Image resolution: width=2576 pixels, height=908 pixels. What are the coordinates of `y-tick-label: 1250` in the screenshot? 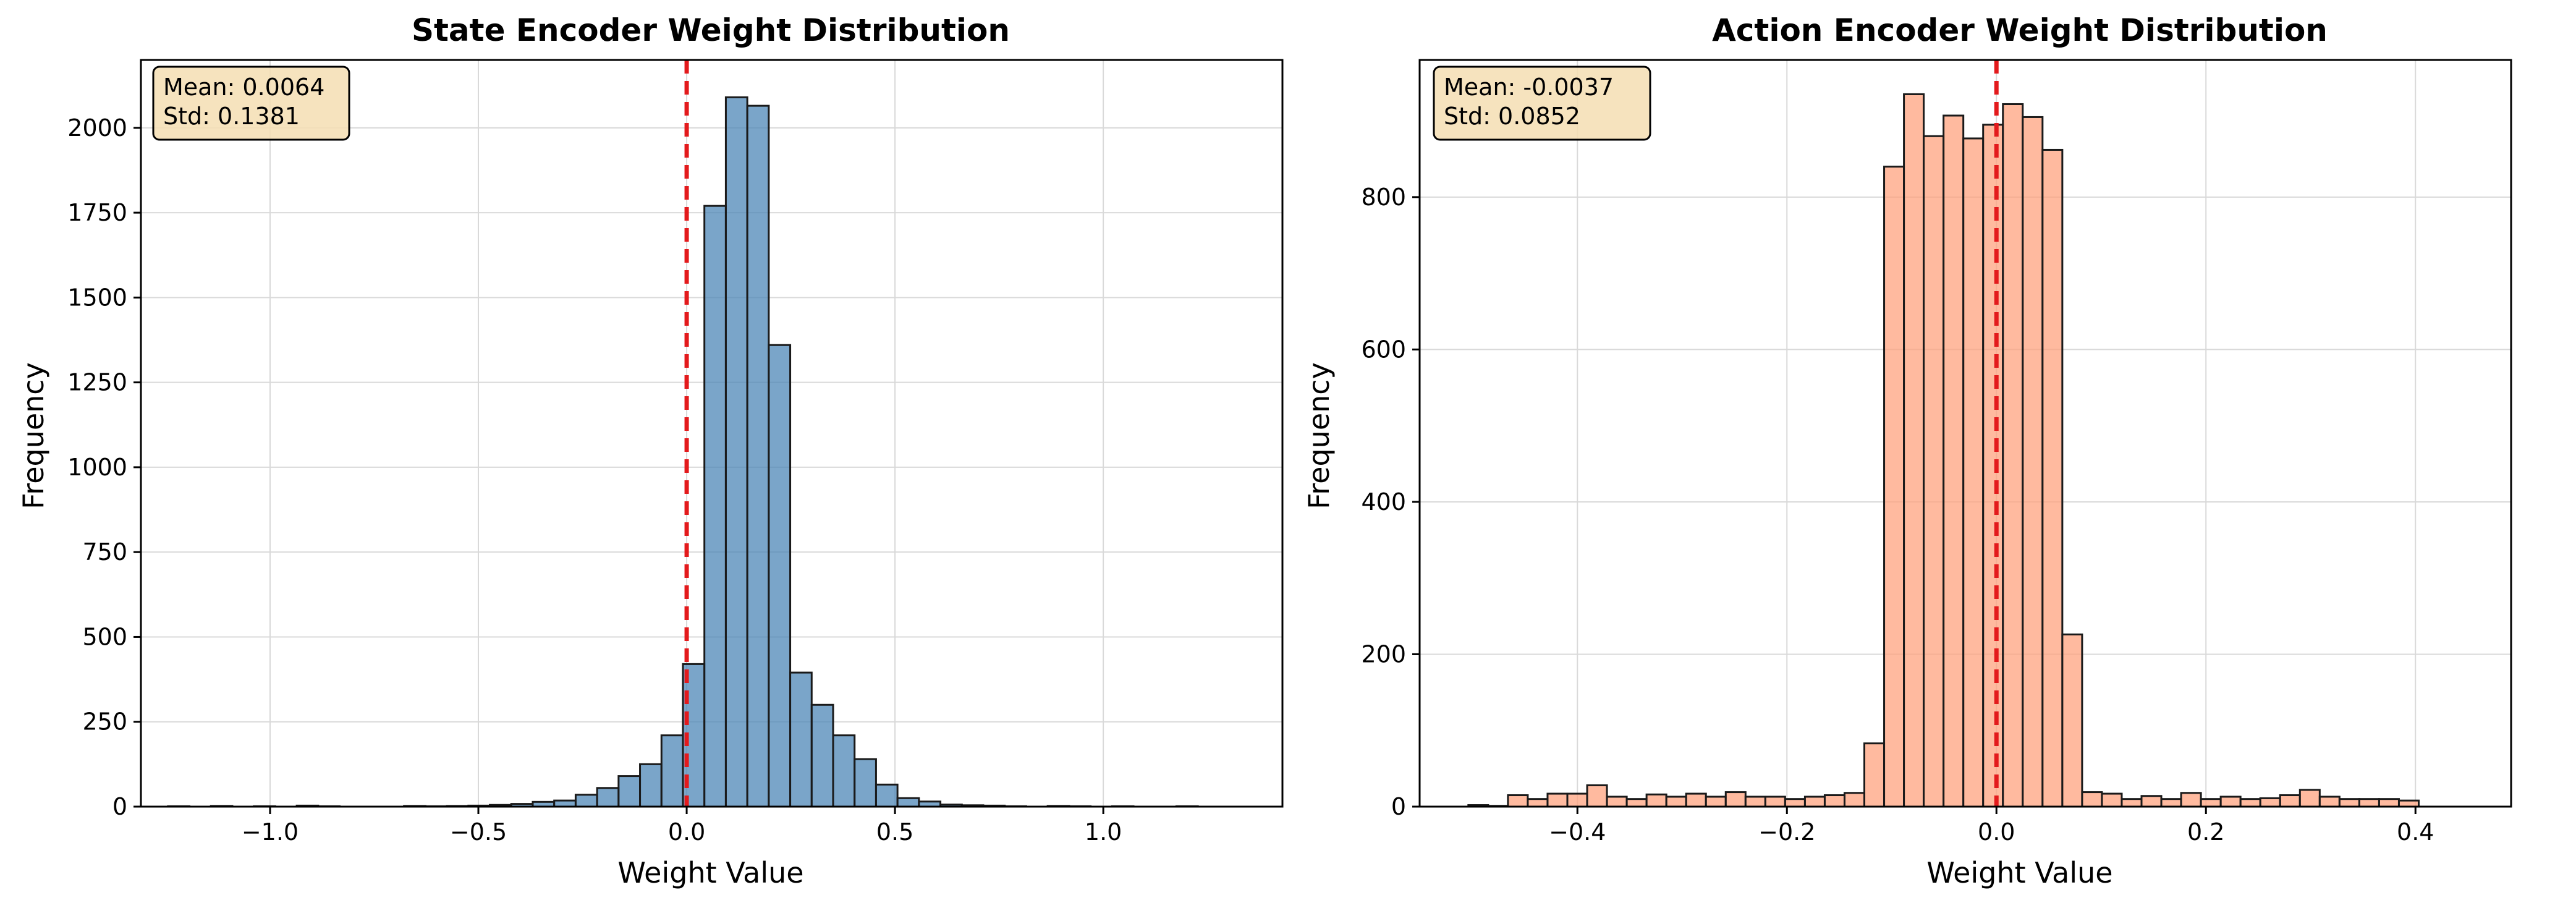 It's located at (97, 383).